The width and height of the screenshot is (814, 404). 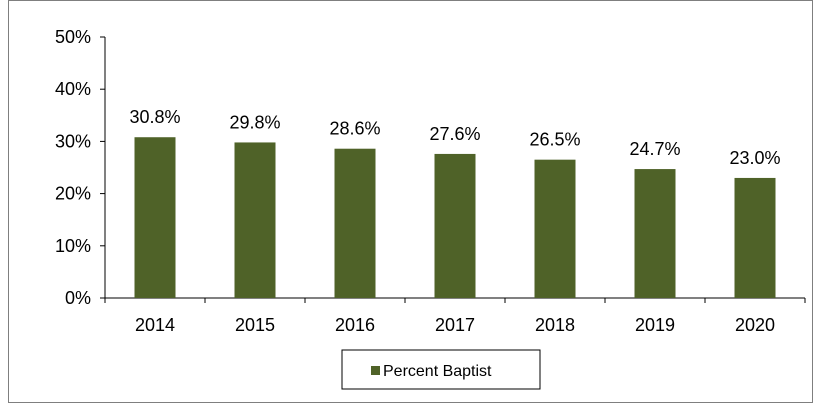 What do you see at coordinates (155, 325) in the screenshot?
I see `x-tick-label: 2014` at bounding box center [155, 325].